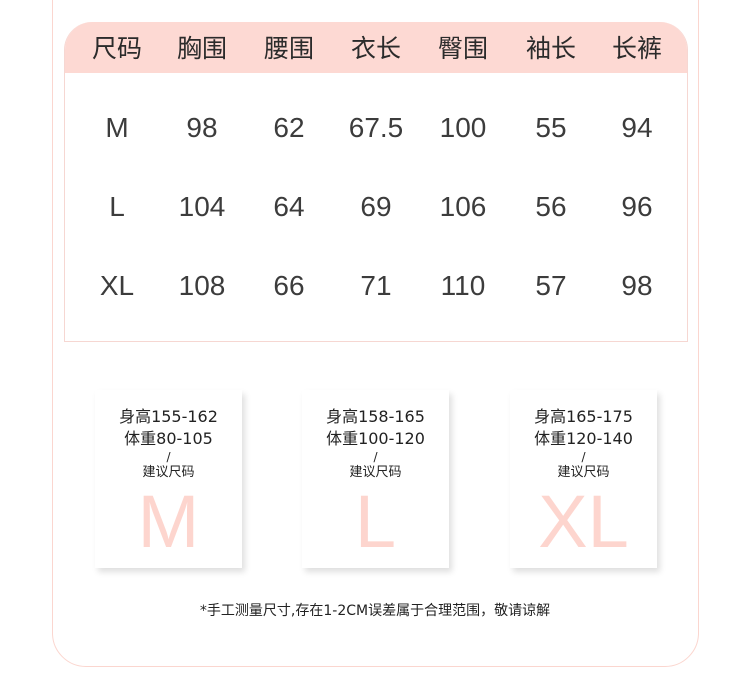  Describe the element at coordinates (463, 127) in the screenshot. I see `measurement-cell: 100` at that location.